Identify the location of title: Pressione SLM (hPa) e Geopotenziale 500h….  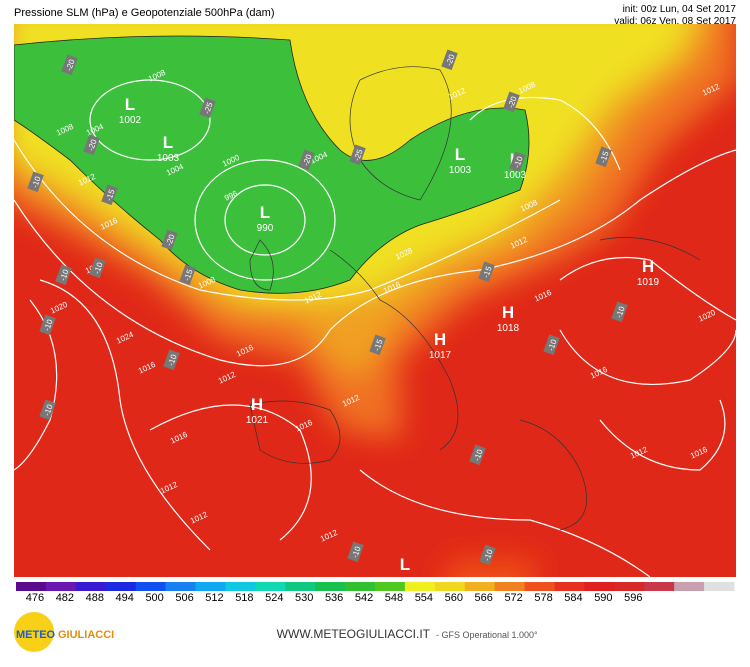
(144, 13).